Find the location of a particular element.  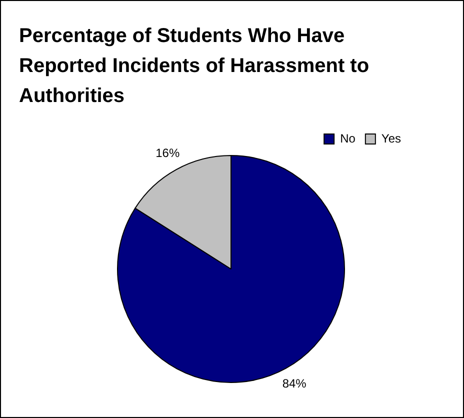

legend-label: Yes is located at coordinates (391, 138).